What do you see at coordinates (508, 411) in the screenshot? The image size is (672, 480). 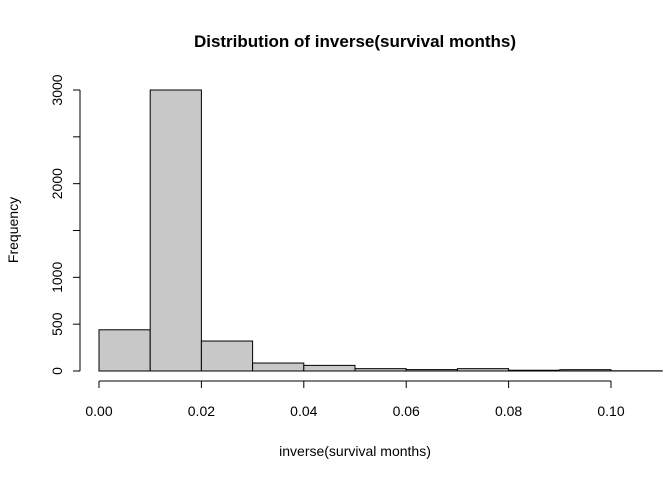 I see `x-tick-label: 0.08` at bounding box center [508, 411].